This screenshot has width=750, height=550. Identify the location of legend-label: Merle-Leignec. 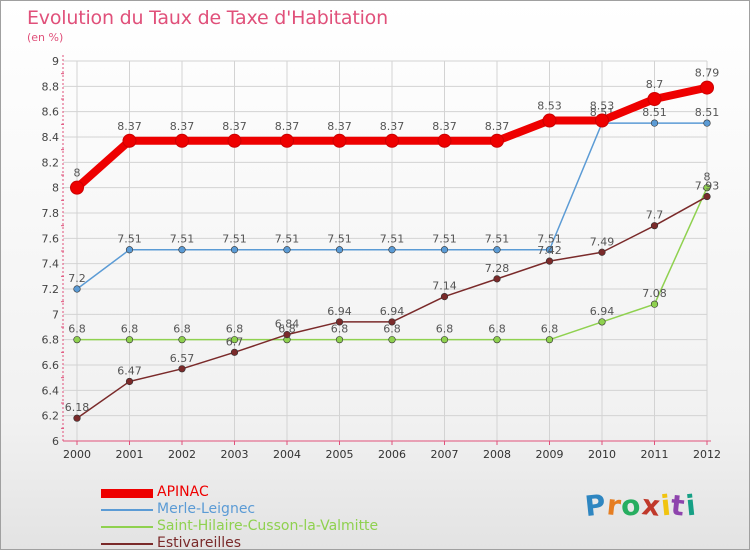
(206, 509).